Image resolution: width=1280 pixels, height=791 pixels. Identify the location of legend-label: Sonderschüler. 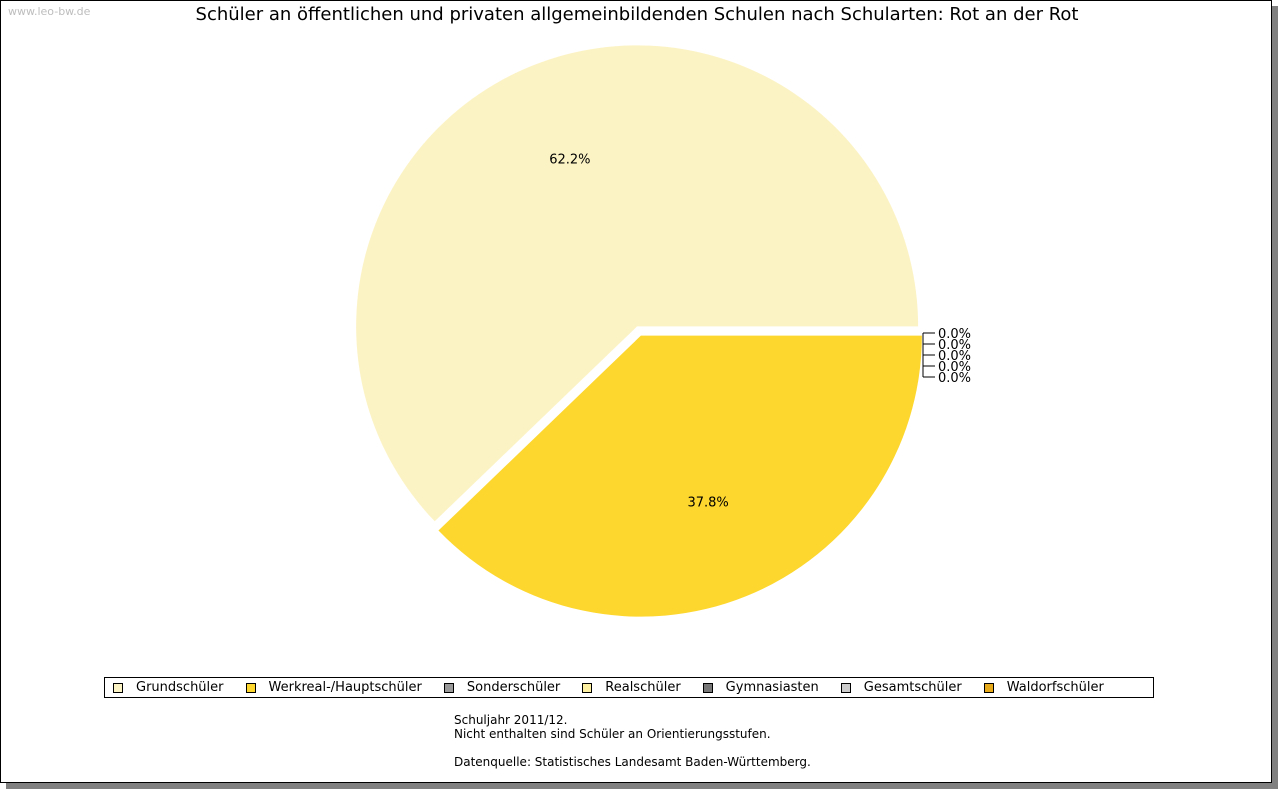
(513, 687).